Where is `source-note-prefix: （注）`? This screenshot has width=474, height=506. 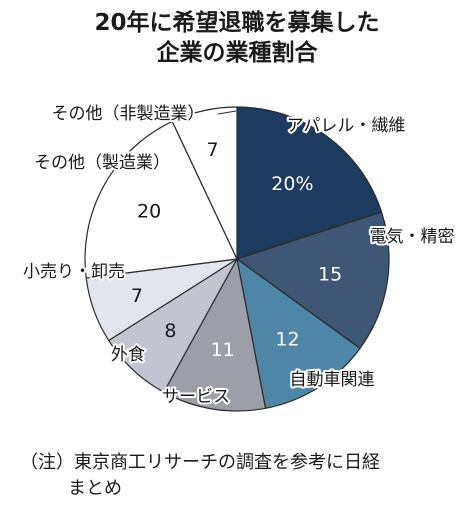 source-note-prefix: （注） is located at coordinates (47, 462).